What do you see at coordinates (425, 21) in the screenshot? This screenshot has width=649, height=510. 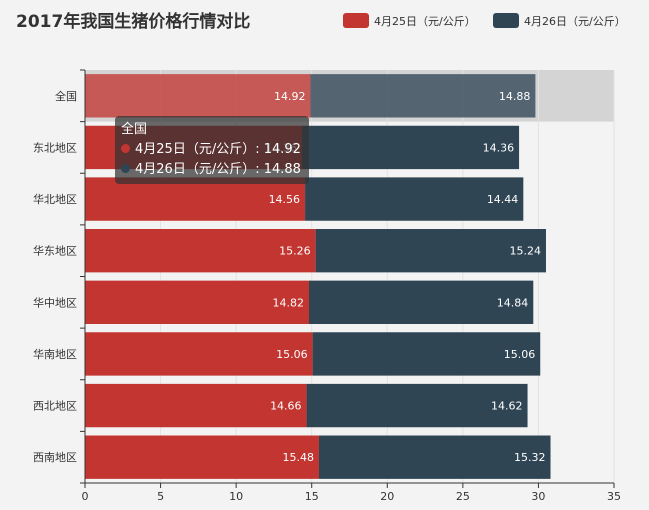 I see `legend-label-1: 4月25日（元/公斤）` at bounding box center [425, 21].